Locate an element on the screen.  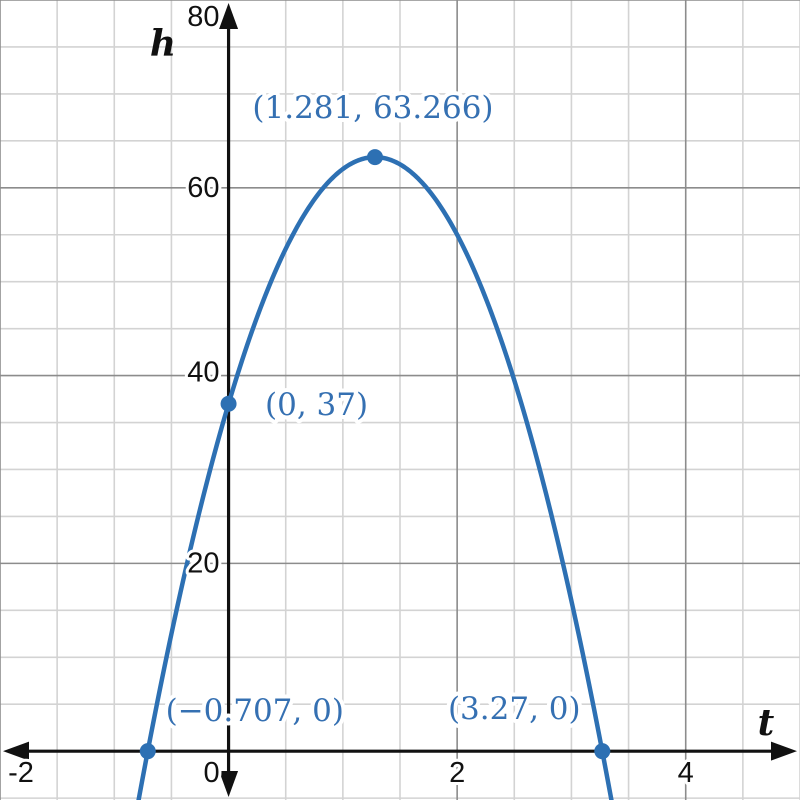
y-axis-variable-label: h is located at coordinates (163, 44).